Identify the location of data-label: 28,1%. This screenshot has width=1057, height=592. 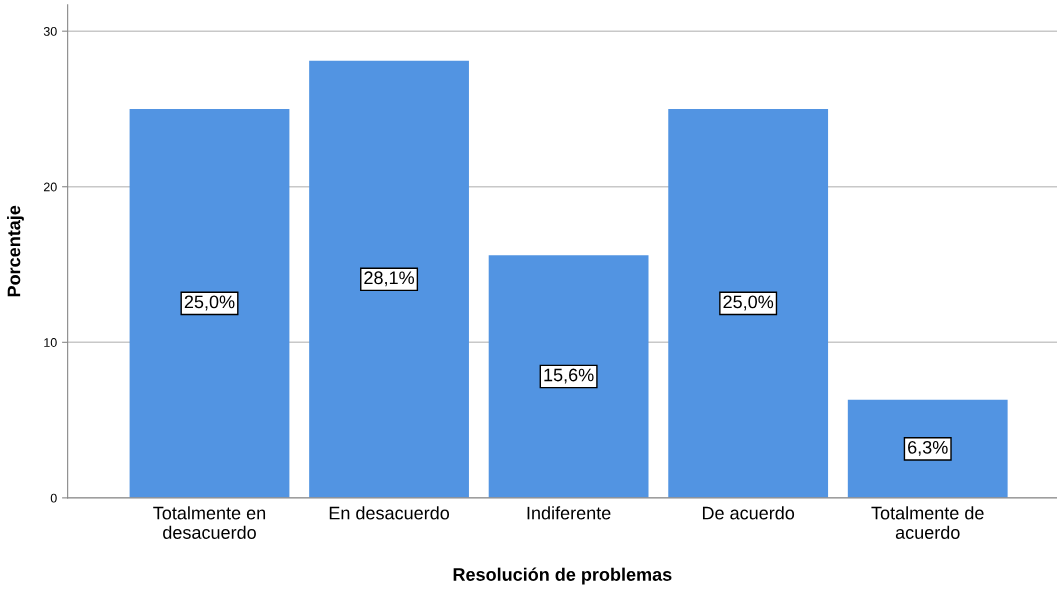
(389, 279).